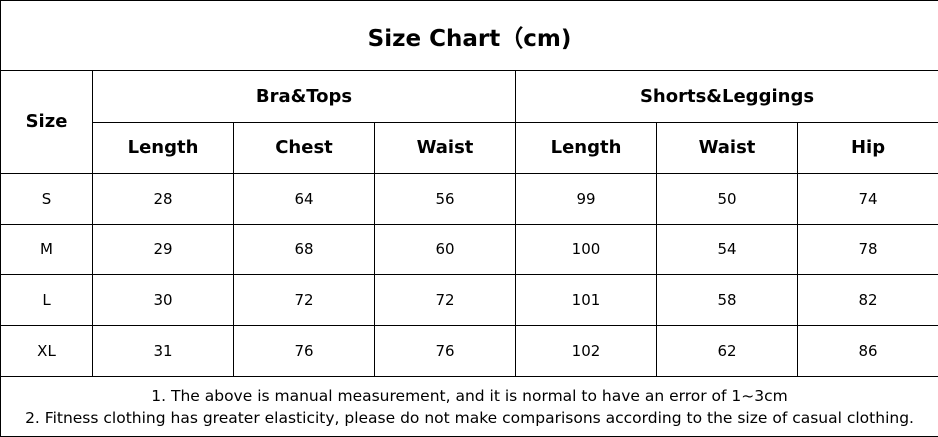  What do you see at coordinates (867, 249) in the screenshot?
I see `value-cell: 78` at bounding box center [867, 249].